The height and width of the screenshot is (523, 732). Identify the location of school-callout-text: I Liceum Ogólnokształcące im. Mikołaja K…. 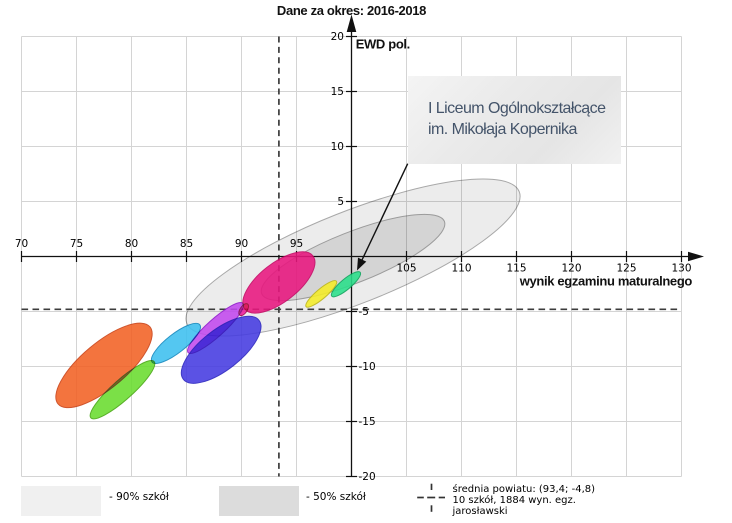
(514, 108).